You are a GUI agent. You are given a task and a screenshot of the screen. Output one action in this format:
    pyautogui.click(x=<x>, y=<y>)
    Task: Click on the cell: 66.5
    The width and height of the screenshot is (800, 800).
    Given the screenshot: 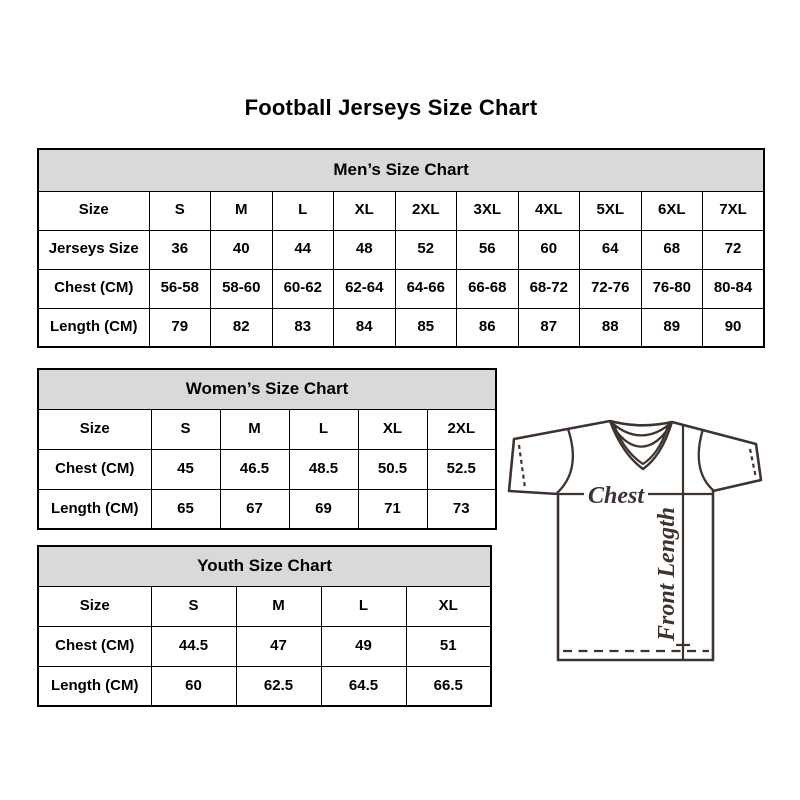 What is the action you would take?
    pyautogui.click(x=448, y=686)
    